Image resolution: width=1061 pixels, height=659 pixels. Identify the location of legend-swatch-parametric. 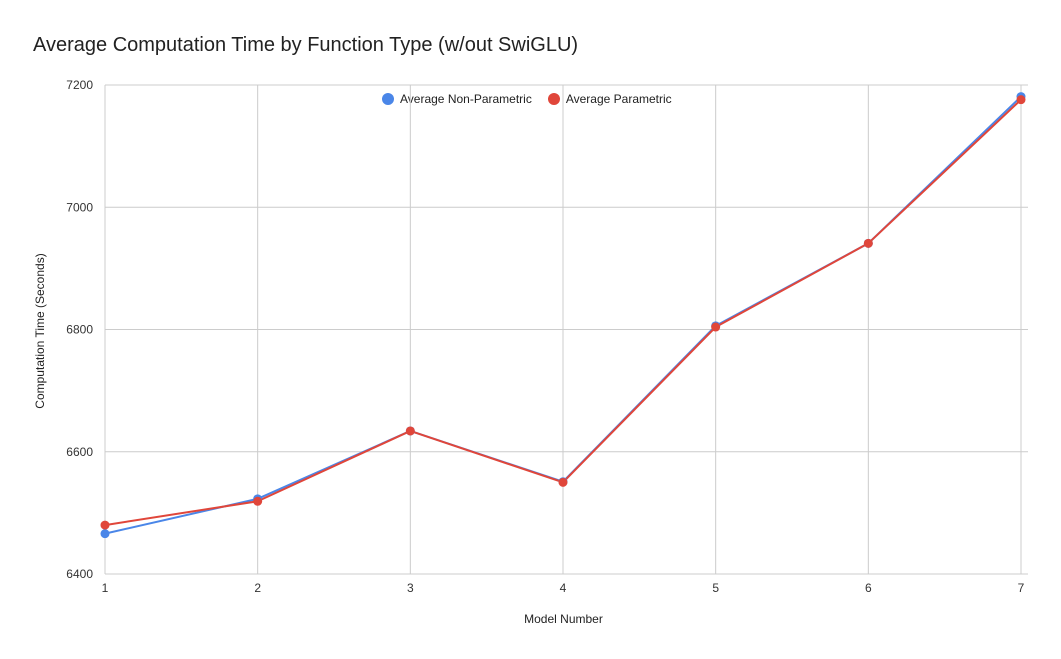
(553, 99).